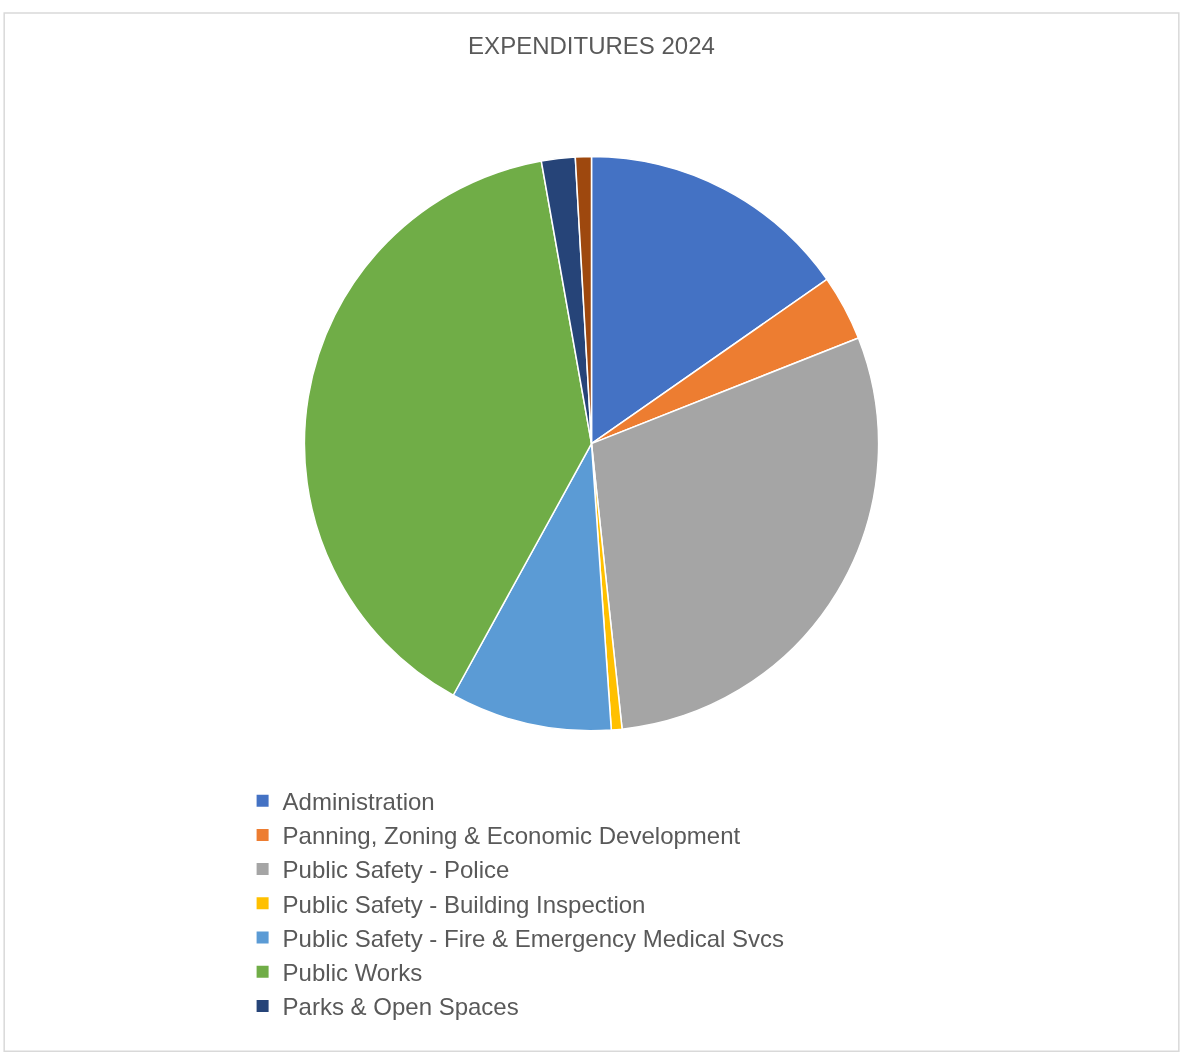 Image resolution: width=1183 pixels, height=1057 pixels. Describe the element at coordinates (352, 973) in the screenshot. I see `legend-label: Public Works` at that location.